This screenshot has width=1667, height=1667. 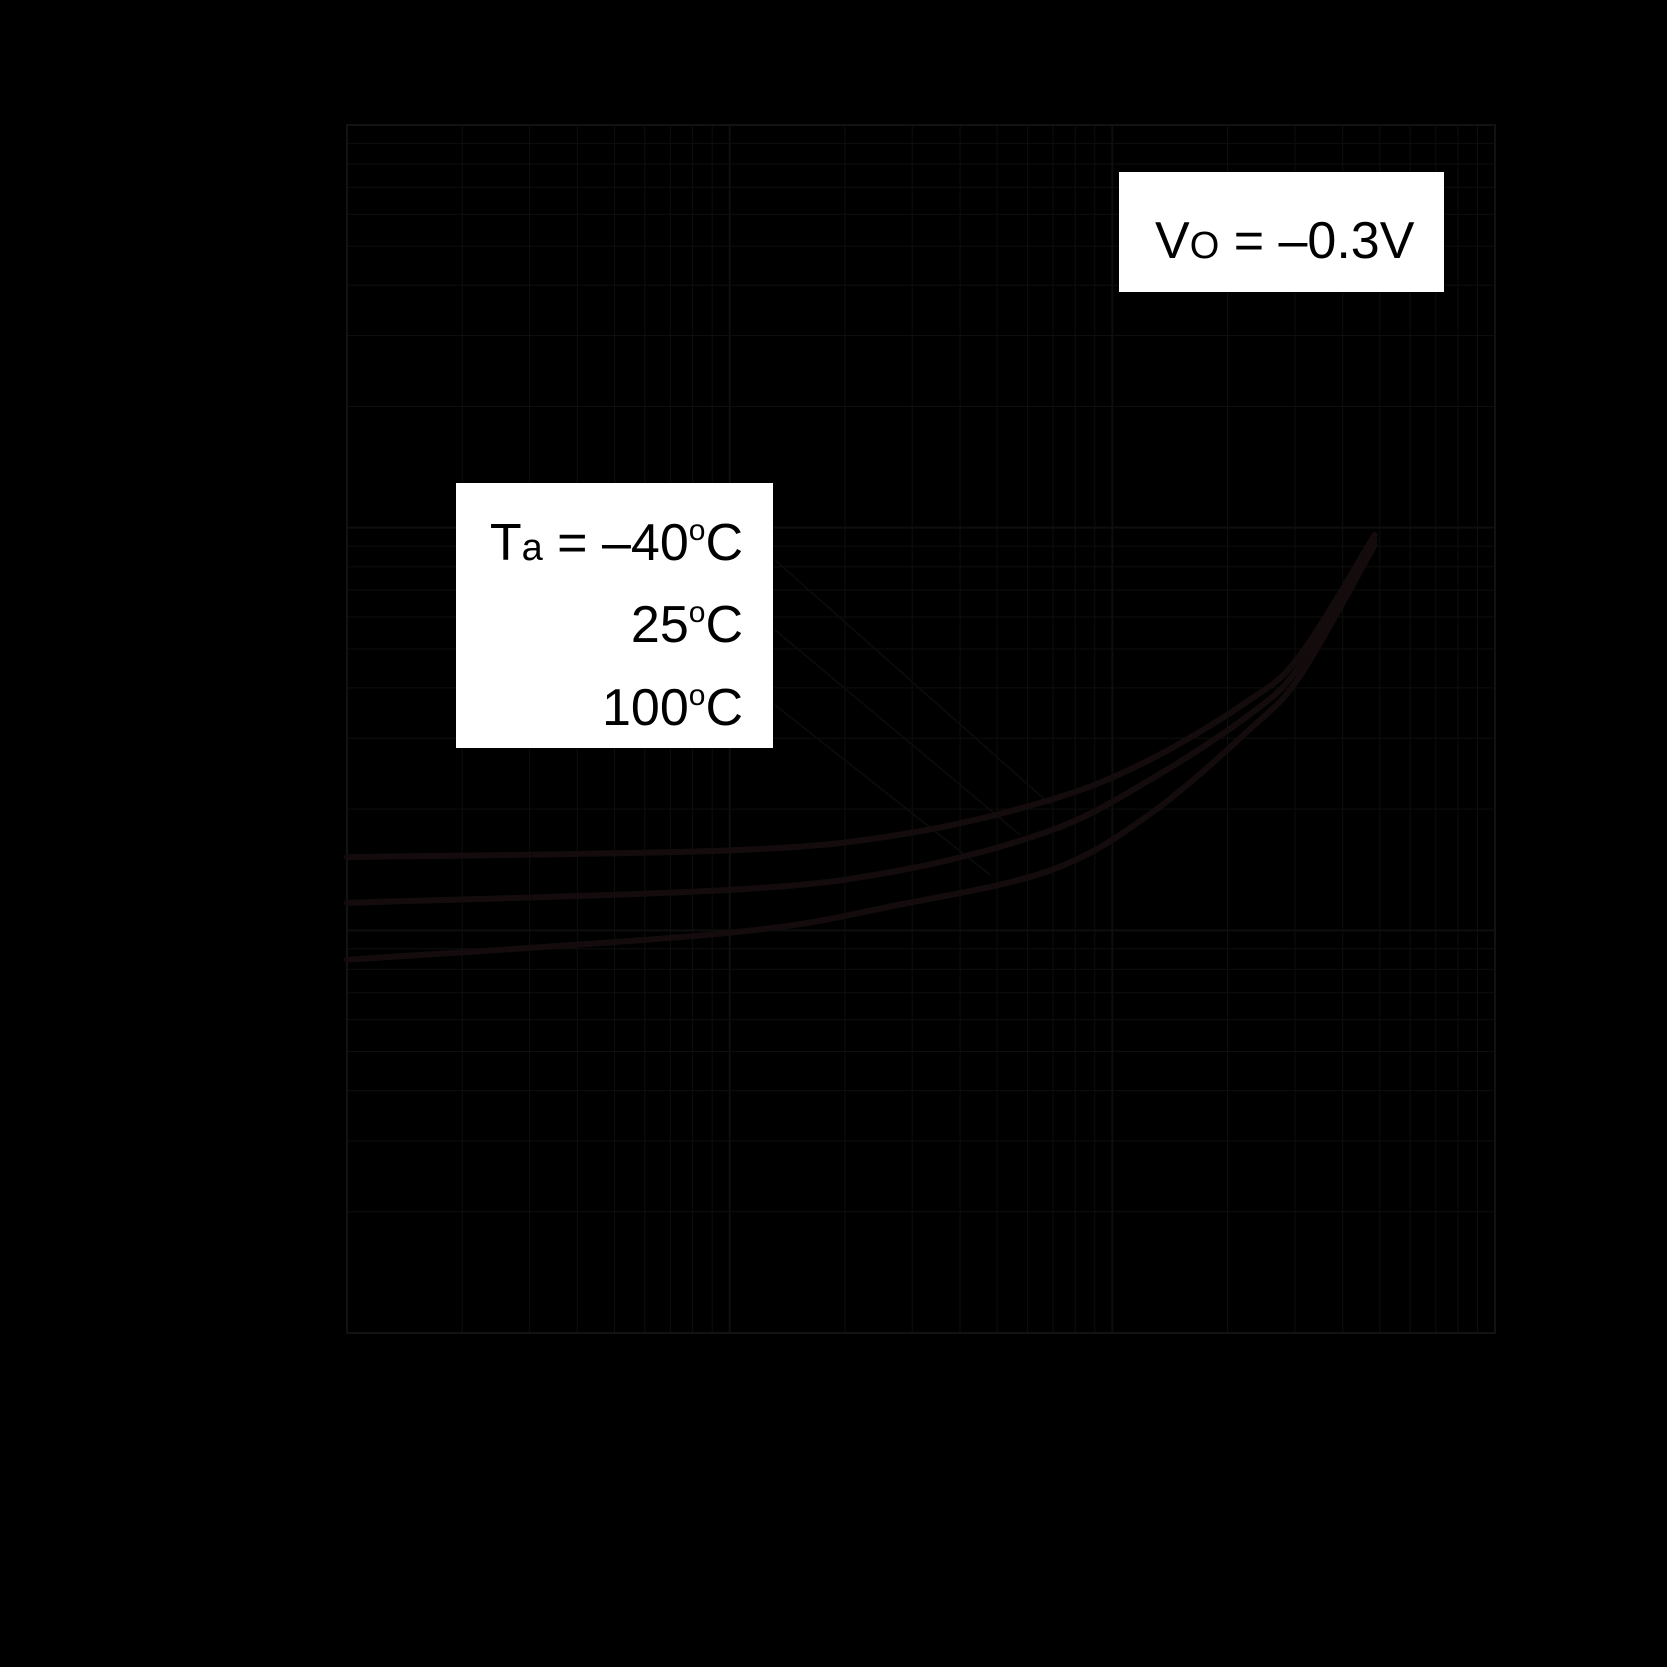 What do you see at coordinates (1172, 241) in the screenshot?
I see `condition-main: V` at bounding box center [1172, 241].